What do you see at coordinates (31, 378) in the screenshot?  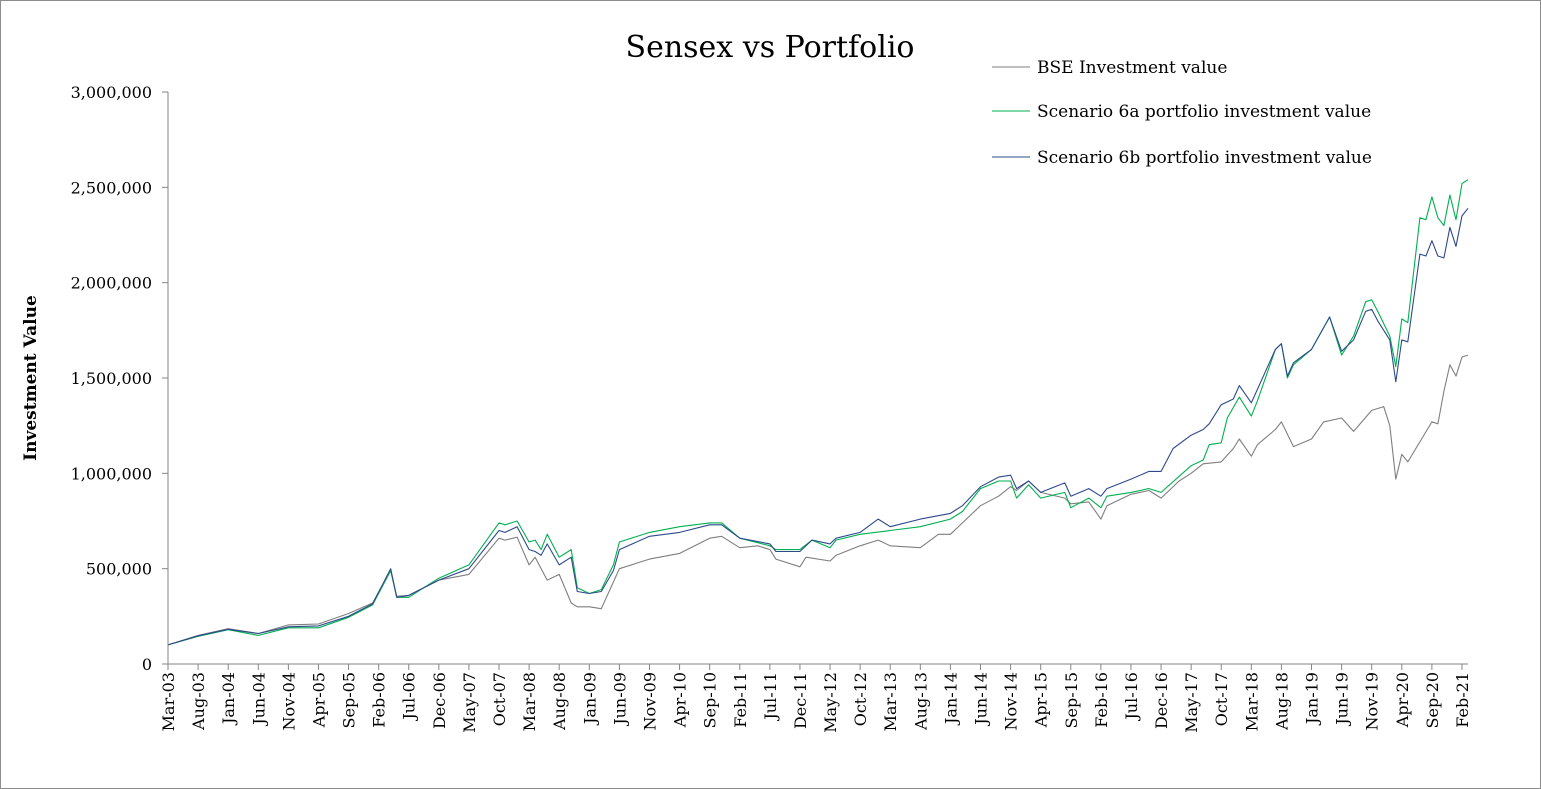 I see `y-axis-title: Investment Value` at bounding box center [31, 378].